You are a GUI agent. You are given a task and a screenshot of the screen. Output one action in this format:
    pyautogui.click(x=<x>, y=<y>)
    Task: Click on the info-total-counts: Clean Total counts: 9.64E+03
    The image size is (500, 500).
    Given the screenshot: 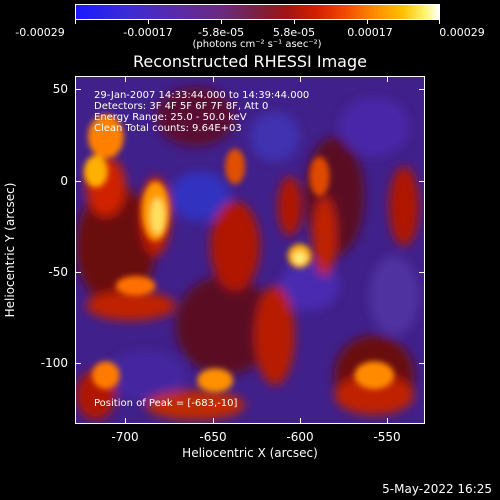 What is the action you would take?
    pyautogui.click(x=168, y=128)
    